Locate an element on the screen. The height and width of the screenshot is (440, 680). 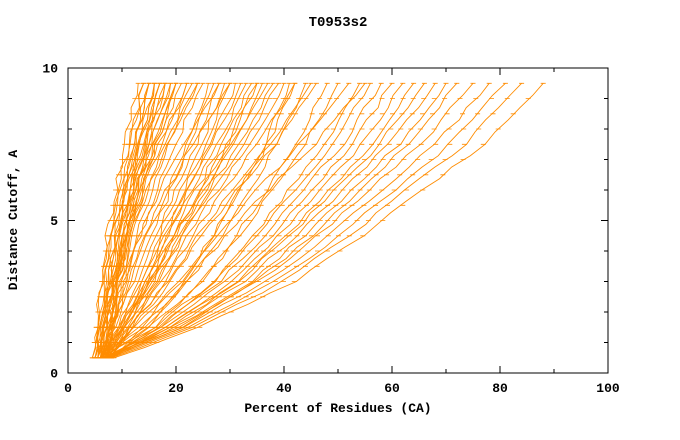
x-tick-label: 20 is located at coordinates (176, 388).